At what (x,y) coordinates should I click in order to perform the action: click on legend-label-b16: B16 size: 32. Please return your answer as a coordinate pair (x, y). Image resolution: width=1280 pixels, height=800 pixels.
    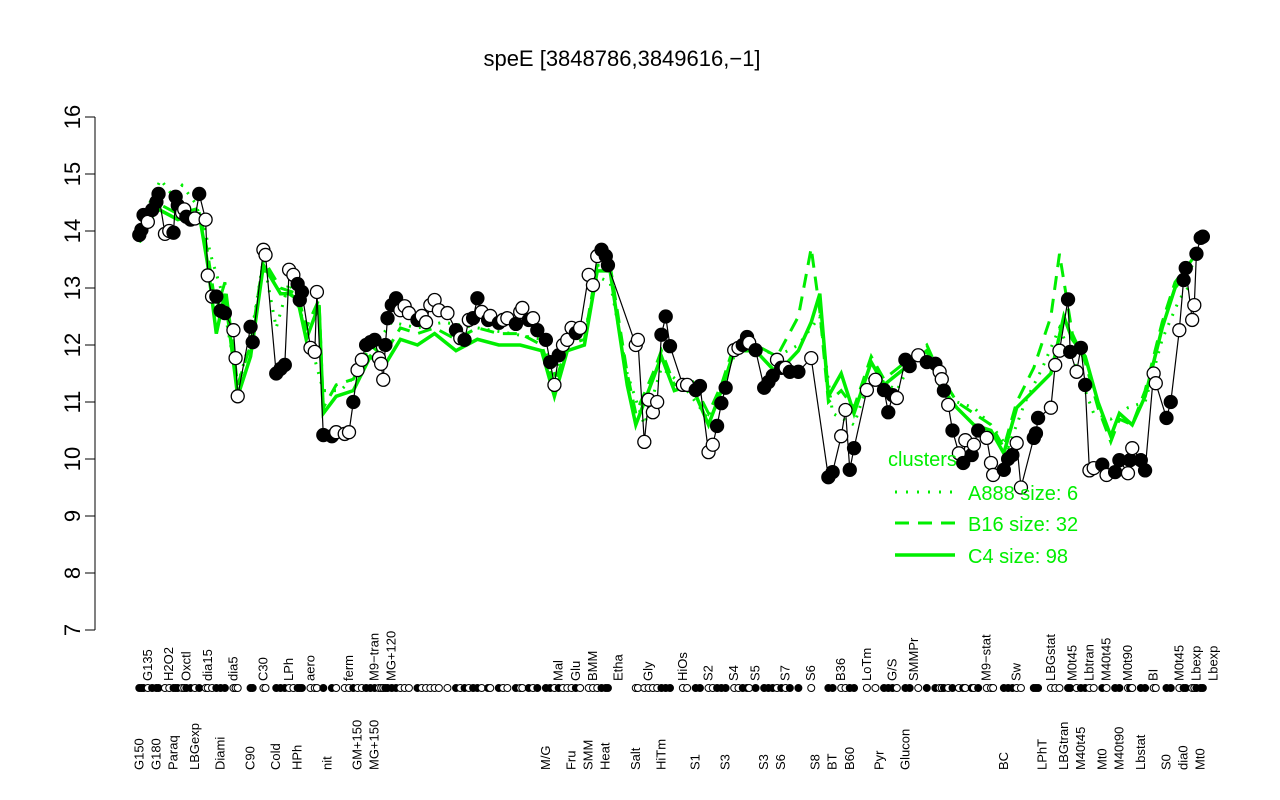
    Looking at the image, I should click on (1023, 525).